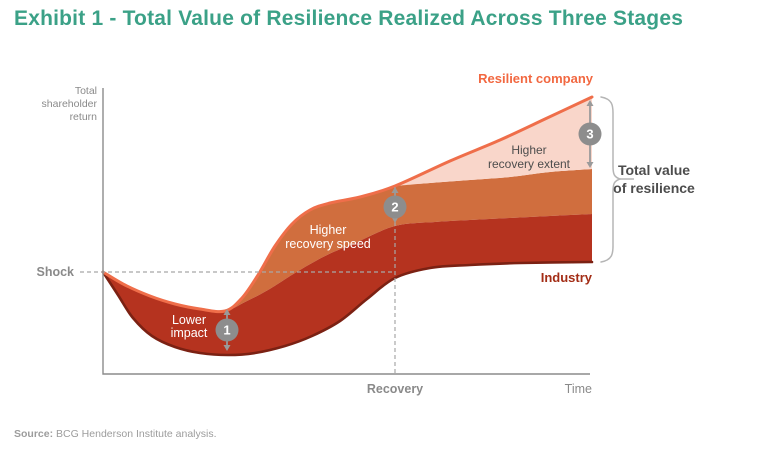 Image resolution: width=768 pixels, height=455 pixels. What do you see at coordinates (529, 164) in the screenshot?
I see `stage3-annotation-line2: recovery extent` at bounding box center [529, 164].